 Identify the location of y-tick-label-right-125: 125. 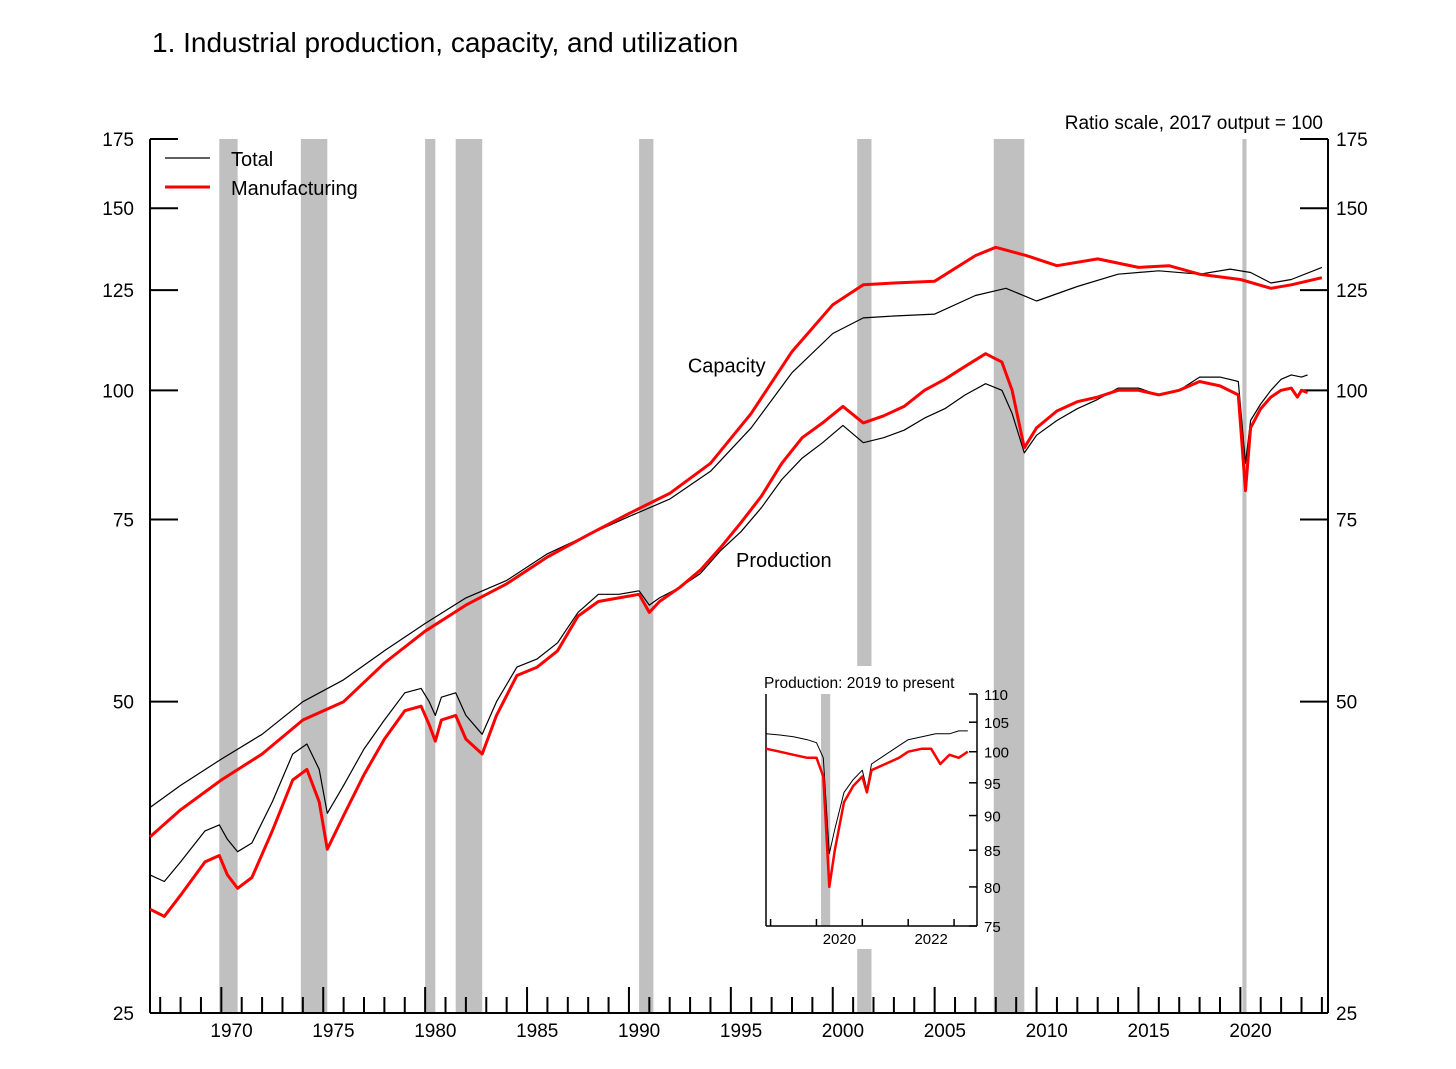
(1352, 291).